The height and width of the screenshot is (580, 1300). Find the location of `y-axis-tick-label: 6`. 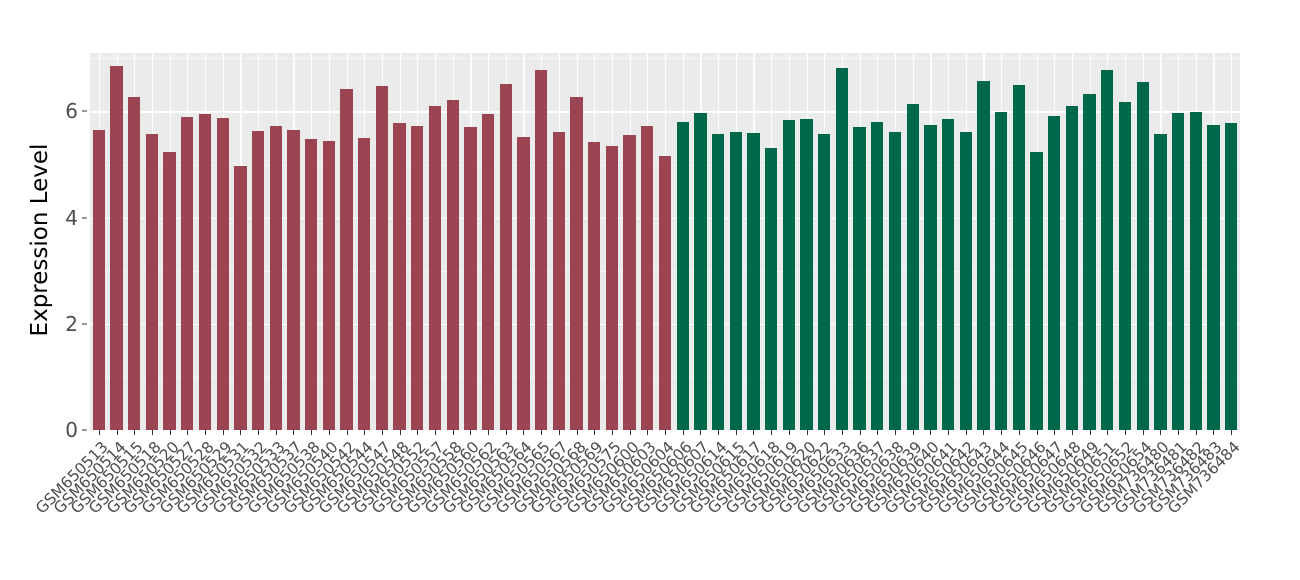

y-axis-tick-label: 6 is located at coordinates (71, 111).